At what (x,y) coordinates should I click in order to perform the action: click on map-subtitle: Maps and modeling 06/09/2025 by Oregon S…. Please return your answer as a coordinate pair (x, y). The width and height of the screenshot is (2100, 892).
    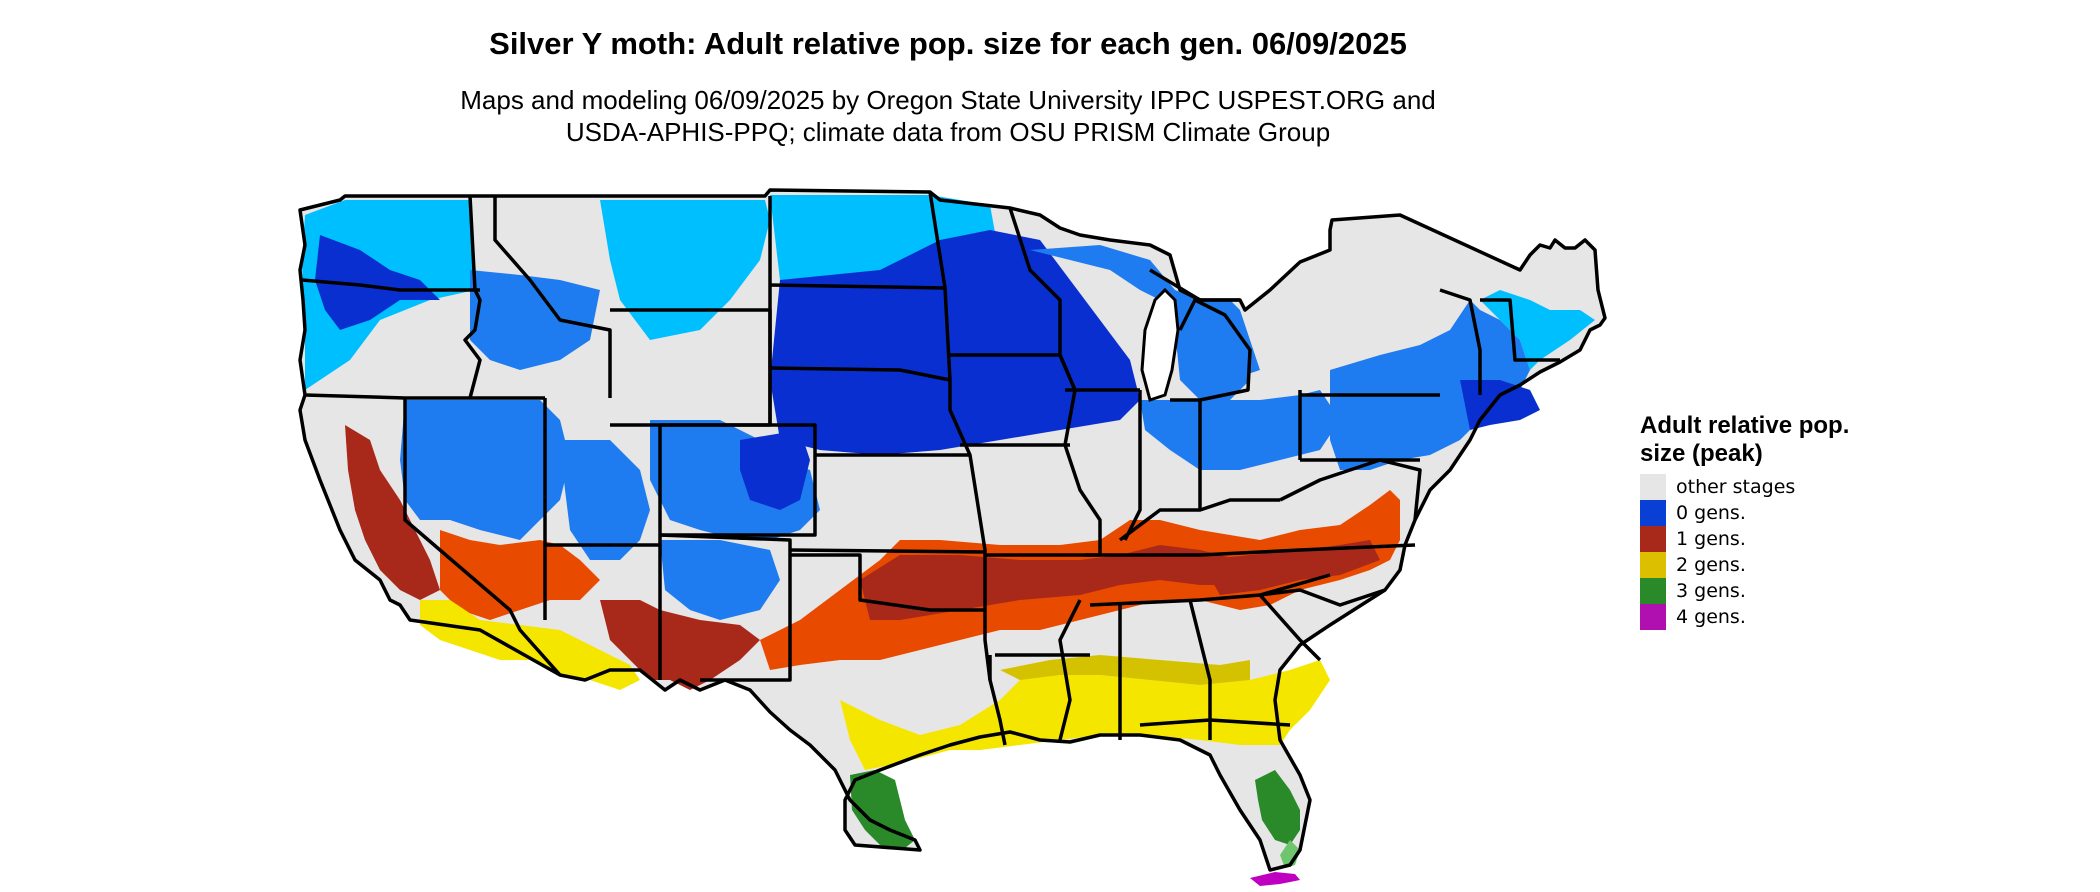
    Looking at the image, I should click on (948, 116).